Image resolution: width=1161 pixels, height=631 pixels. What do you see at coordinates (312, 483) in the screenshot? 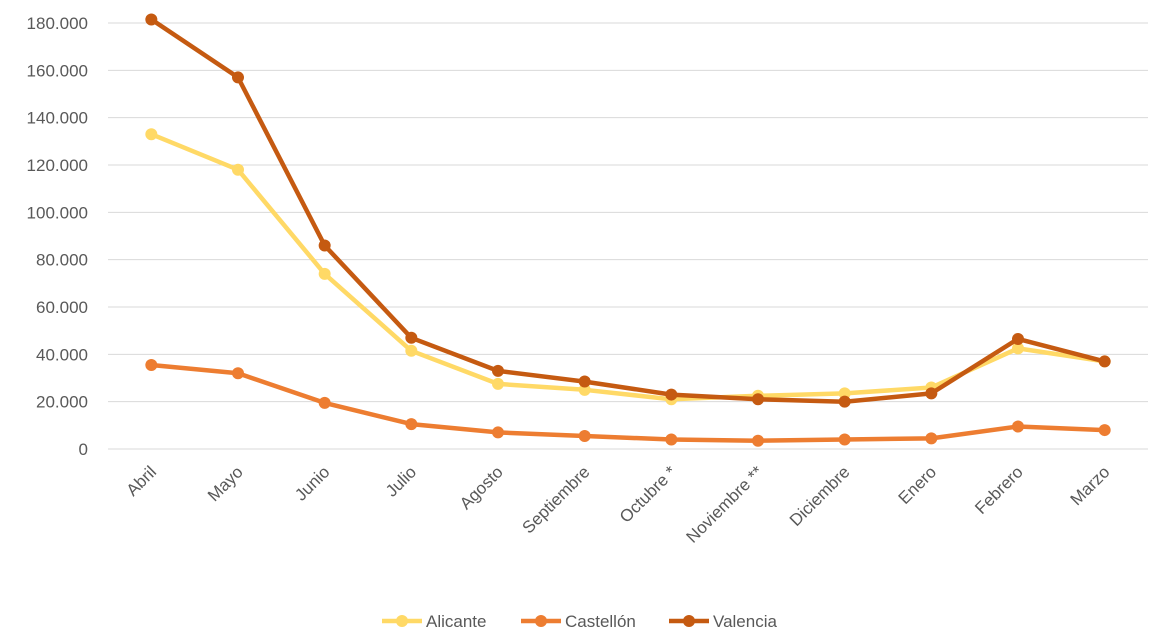
I see `x-tick-label: Junio` at bounding box center [312, 483].